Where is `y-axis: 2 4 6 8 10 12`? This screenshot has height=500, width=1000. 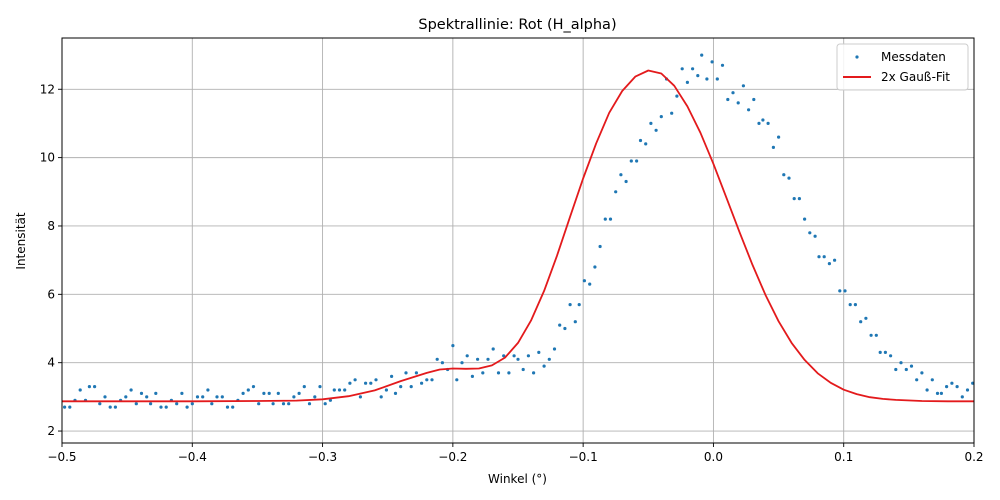 y-axis: 2 4 6 8 10 12 is located at coordinates (51, 260).